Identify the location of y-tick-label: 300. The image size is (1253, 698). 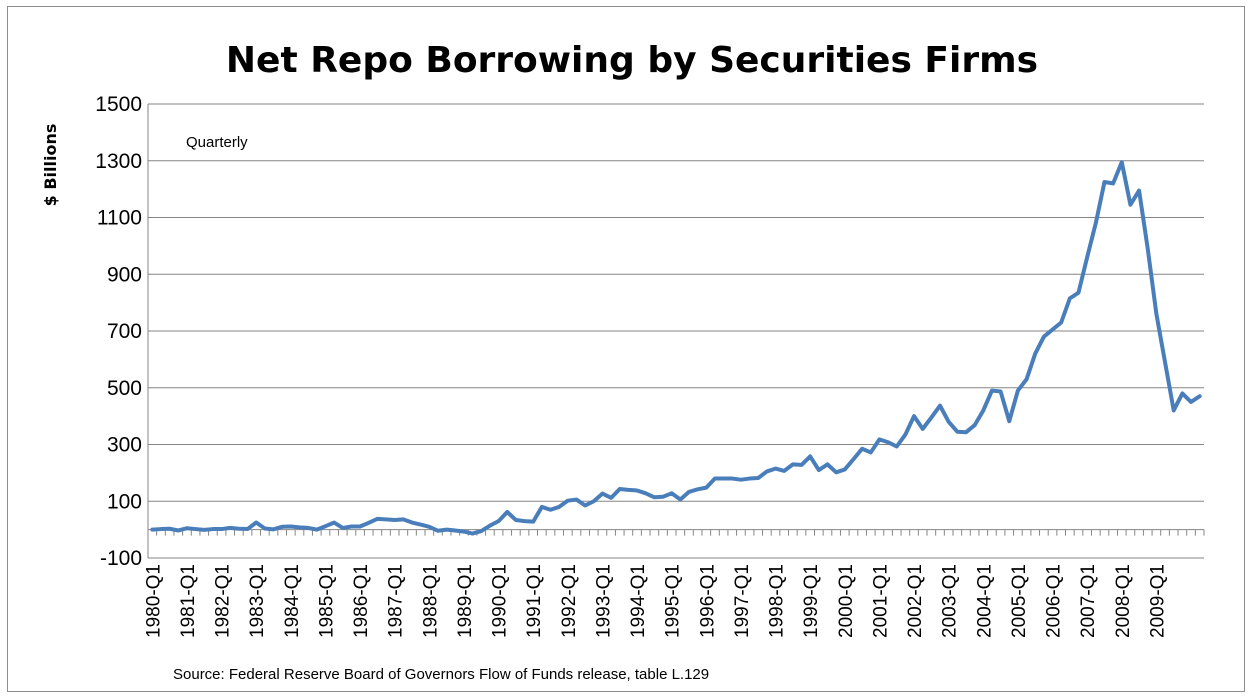
(124, 445).